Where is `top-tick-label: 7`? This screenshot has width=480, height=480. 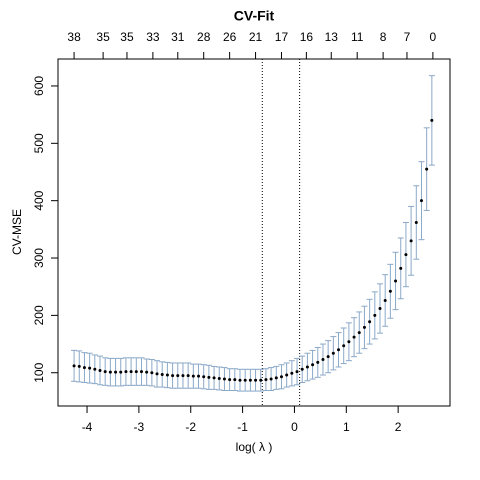
top-tick-label: 7 is located at coordinates (407, 37).